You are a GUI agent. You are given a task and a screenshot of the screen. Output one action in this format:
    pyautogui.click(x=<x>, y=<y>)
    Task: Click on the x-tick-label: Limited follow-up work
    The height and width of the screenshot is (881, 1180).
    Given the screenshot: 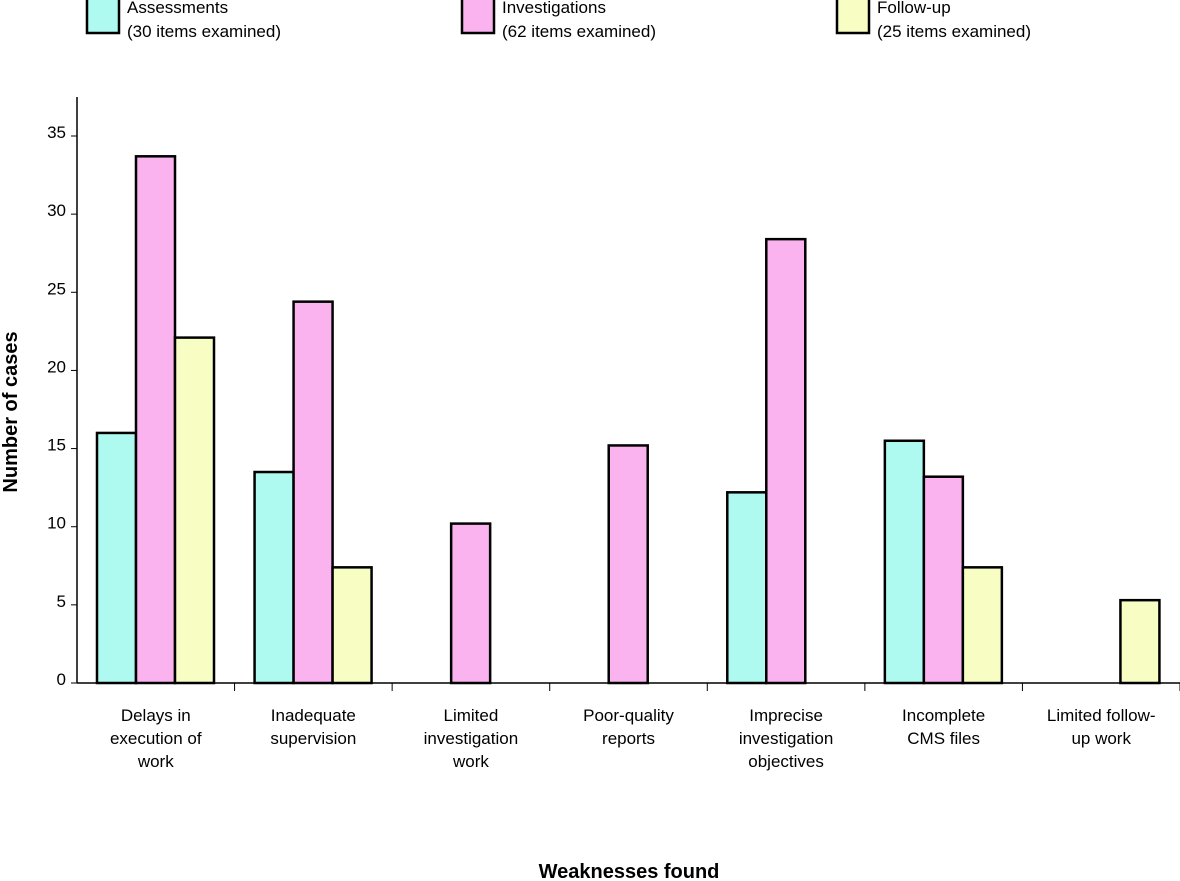 What is the action you would take?
    pyautogui.click(x=1101, y=727)
    